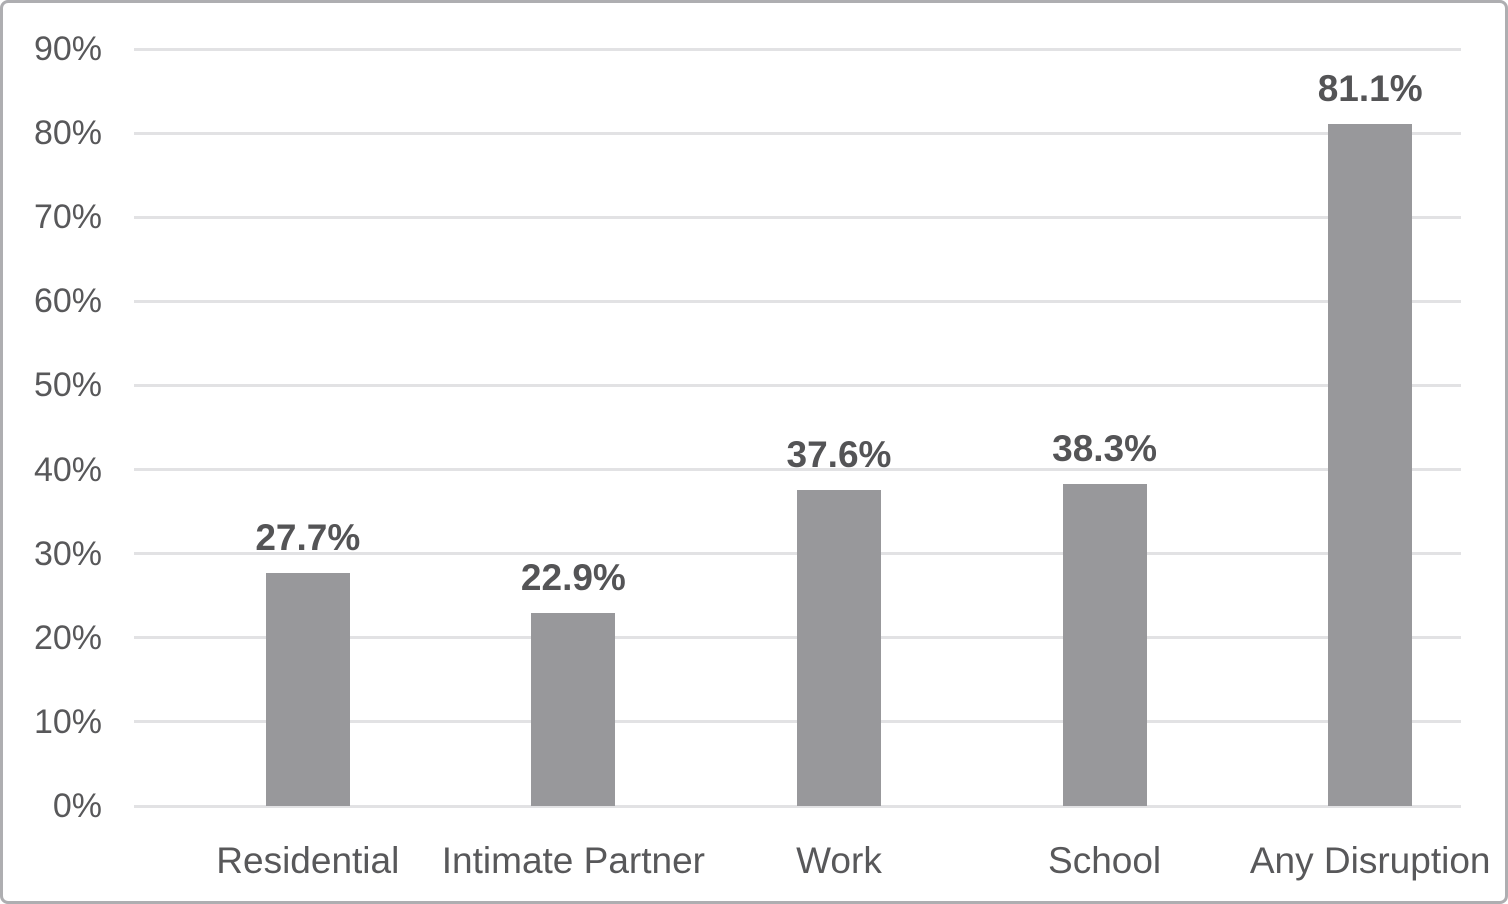 This screenshot has height=904, width=1508. Describe the element at coordinates (308, 537) in the screenshot. I see `bar-value-label: 27.7%` at that location.